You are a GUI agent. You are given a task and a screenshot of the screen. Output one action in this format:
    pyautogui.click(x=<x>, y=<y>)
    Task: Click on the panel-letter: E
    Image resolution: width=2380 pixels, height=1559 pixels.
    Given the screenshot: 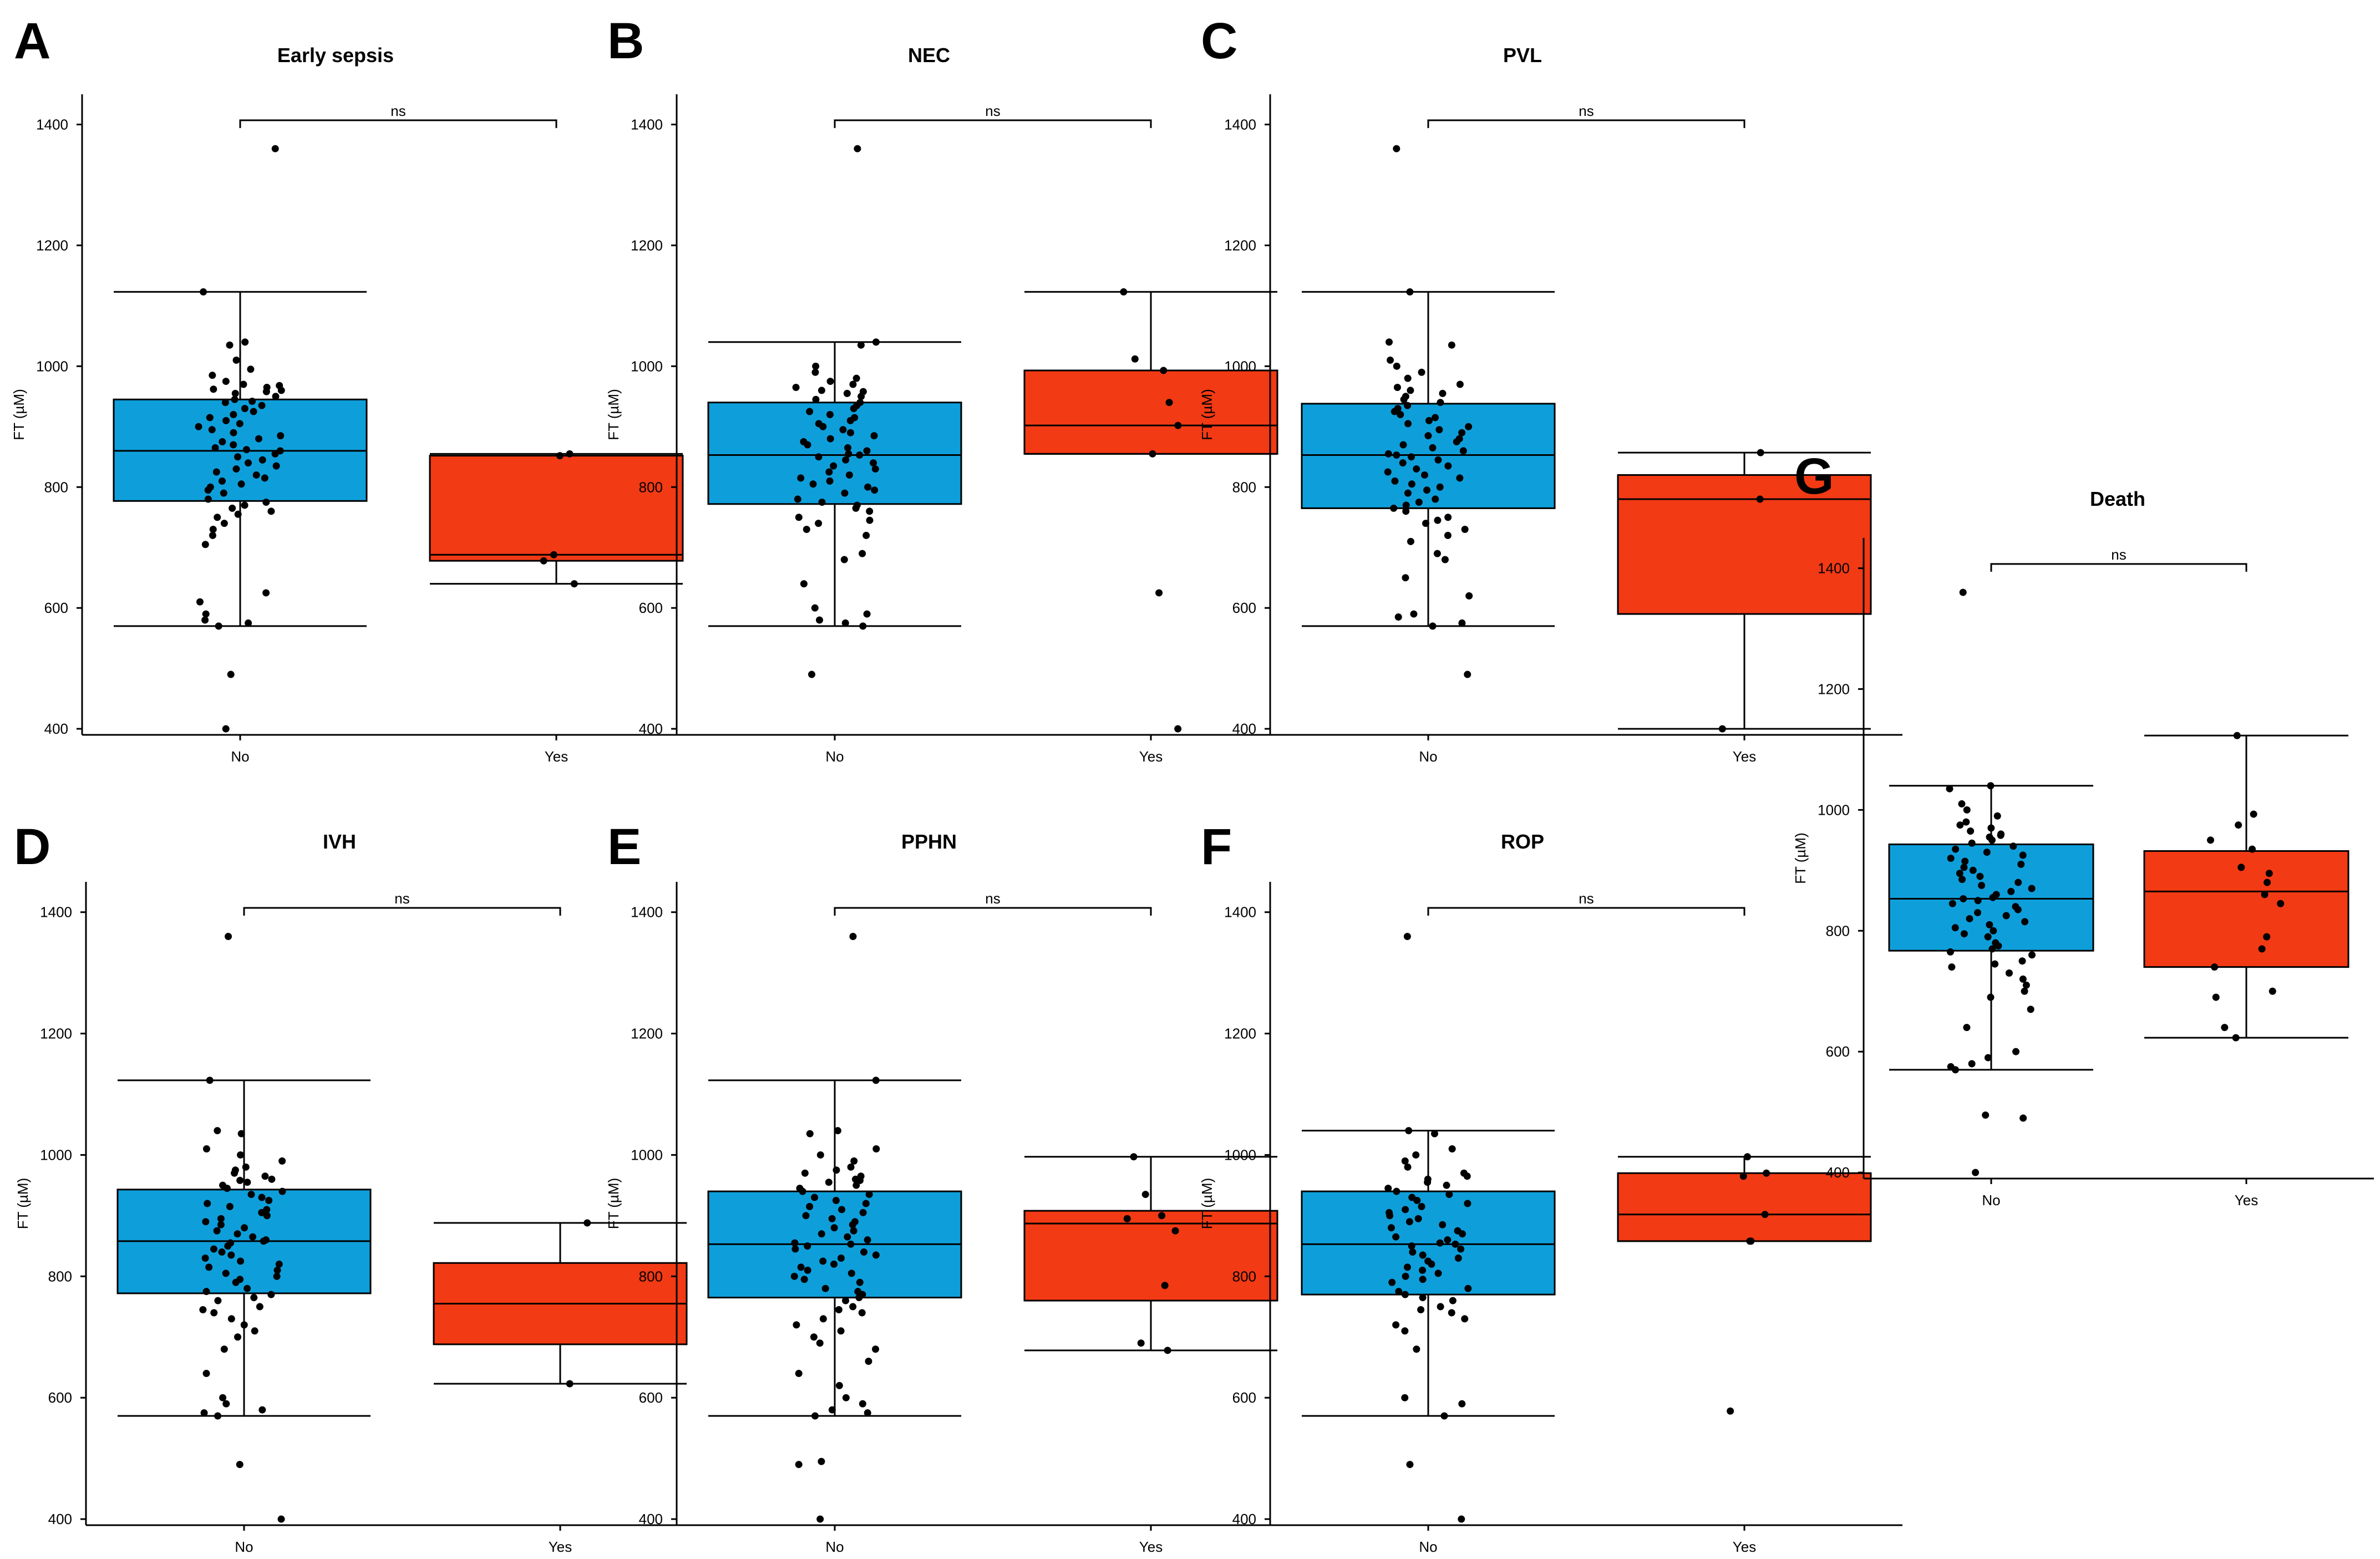 What is the action you would take?
    pyautogui.click(x=624, y=847)
    